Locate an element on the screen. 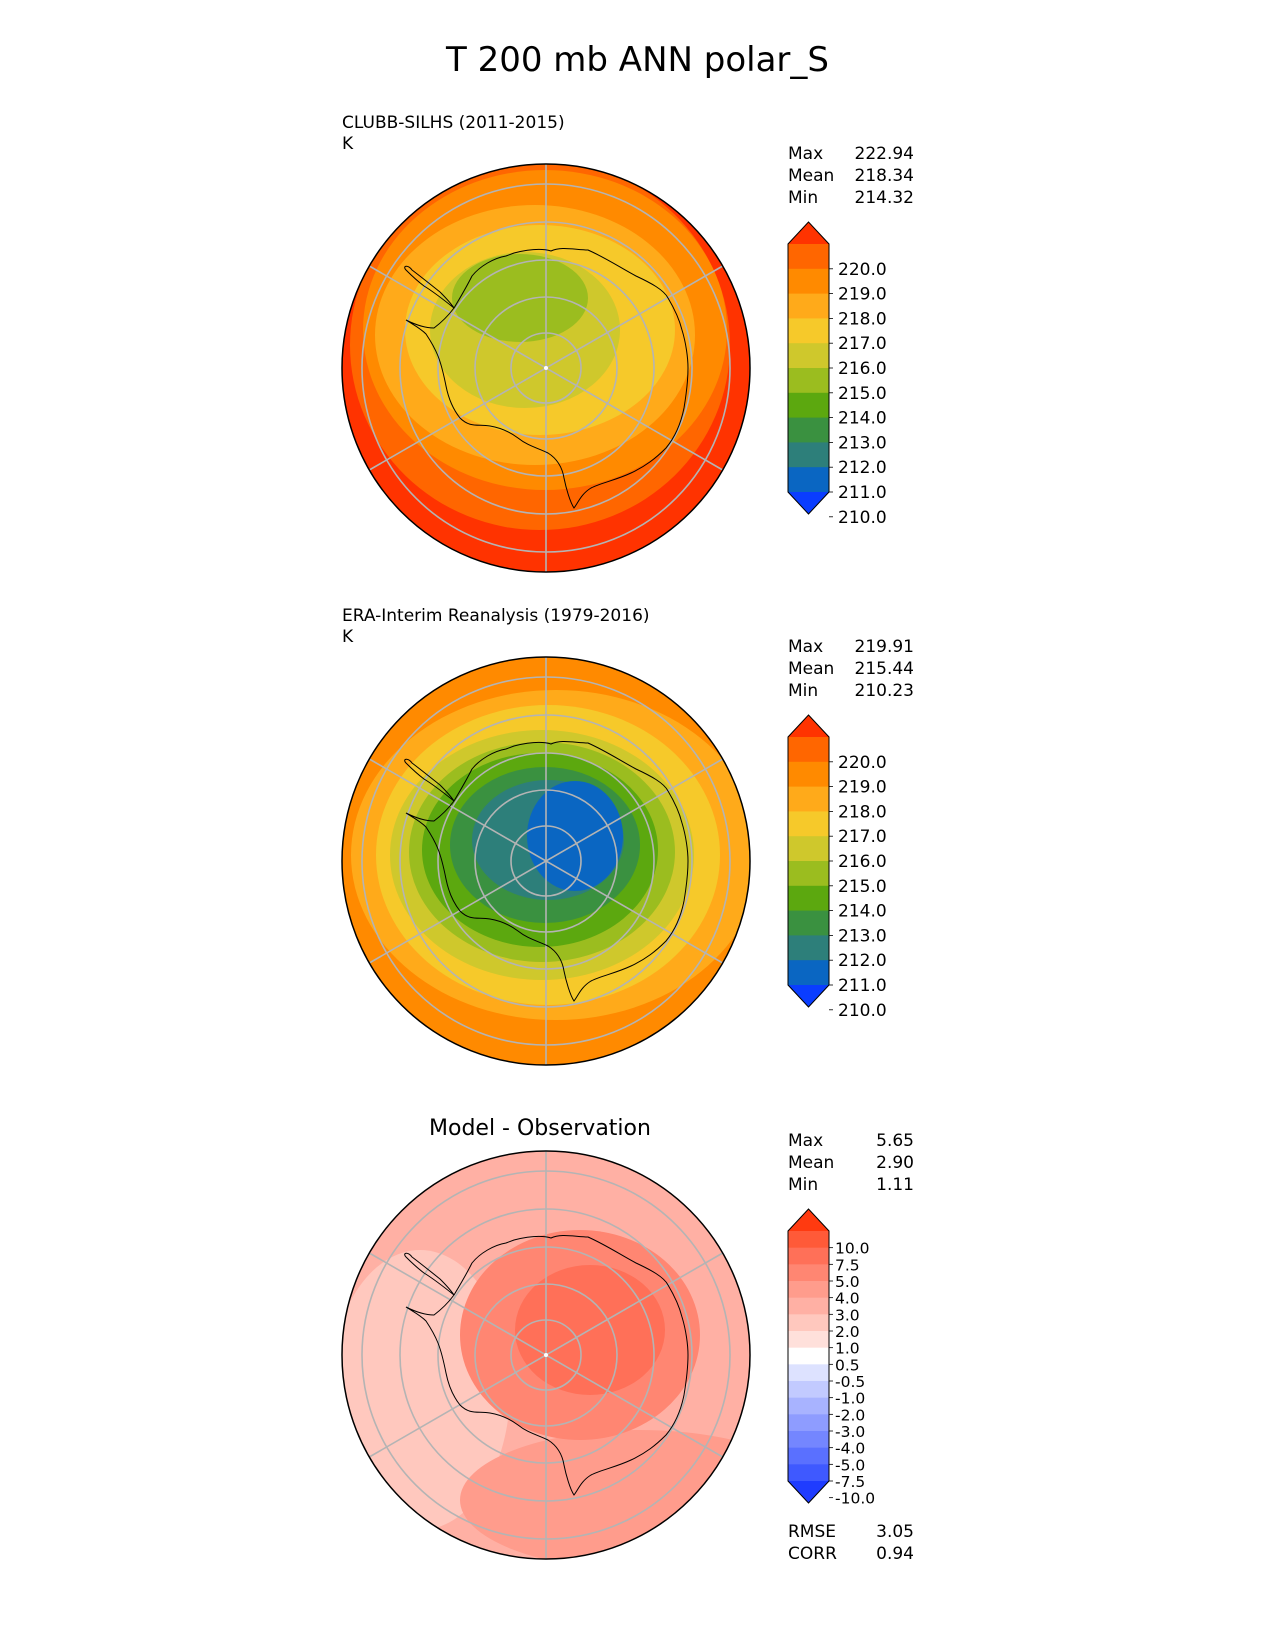 The height and width of the screenshot is (1650, 1275). colorbar-tick-label: 217.0 is located at coordinates (862, 837).